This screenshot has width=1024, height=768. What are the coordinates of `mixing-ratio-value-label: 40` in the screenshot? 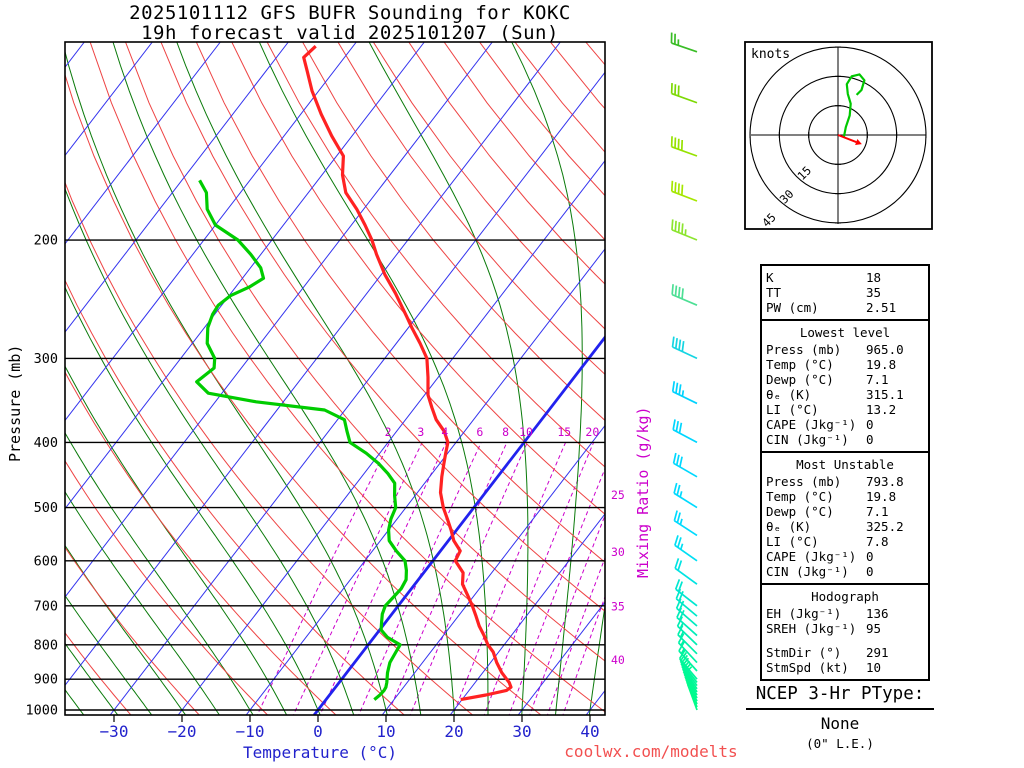 It's located at (618, 660).